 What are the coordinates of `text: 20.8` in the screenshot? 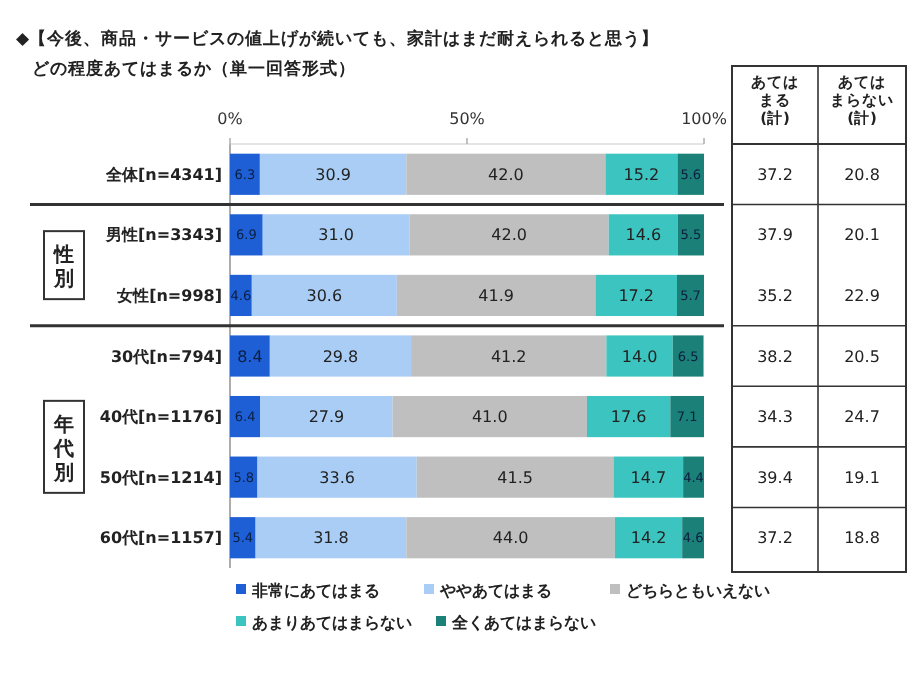 It's located at (862, 174).